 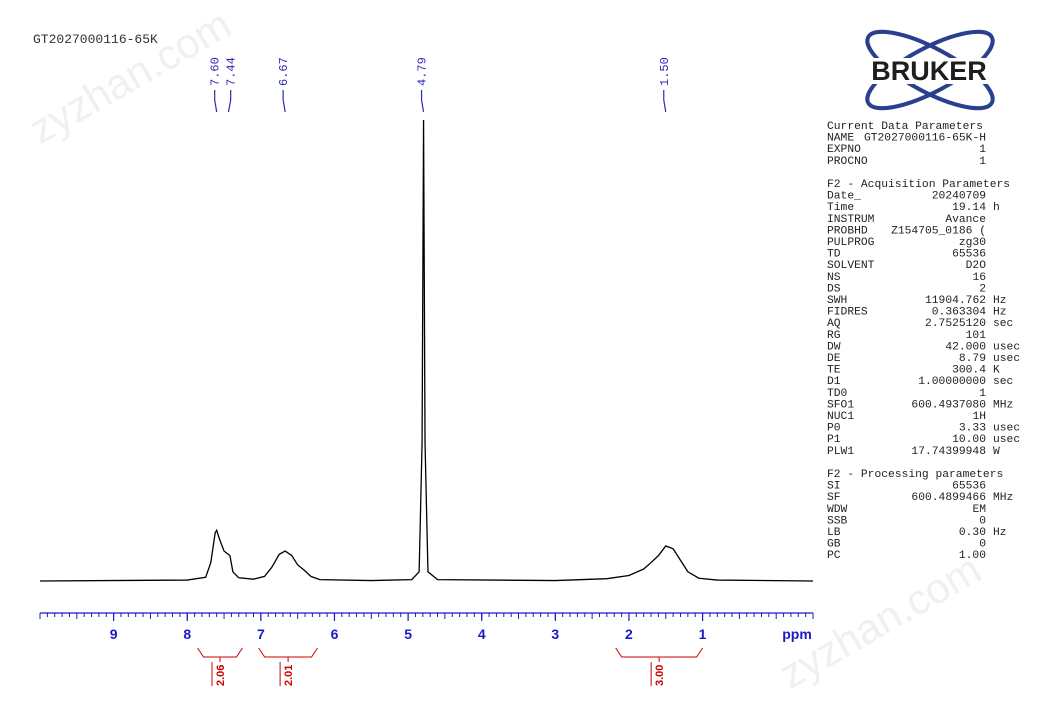 What do you see at coordinates (555, 634) in the screenshot?
I see `x-tick-label: 3` at bounding box center [555, 634].